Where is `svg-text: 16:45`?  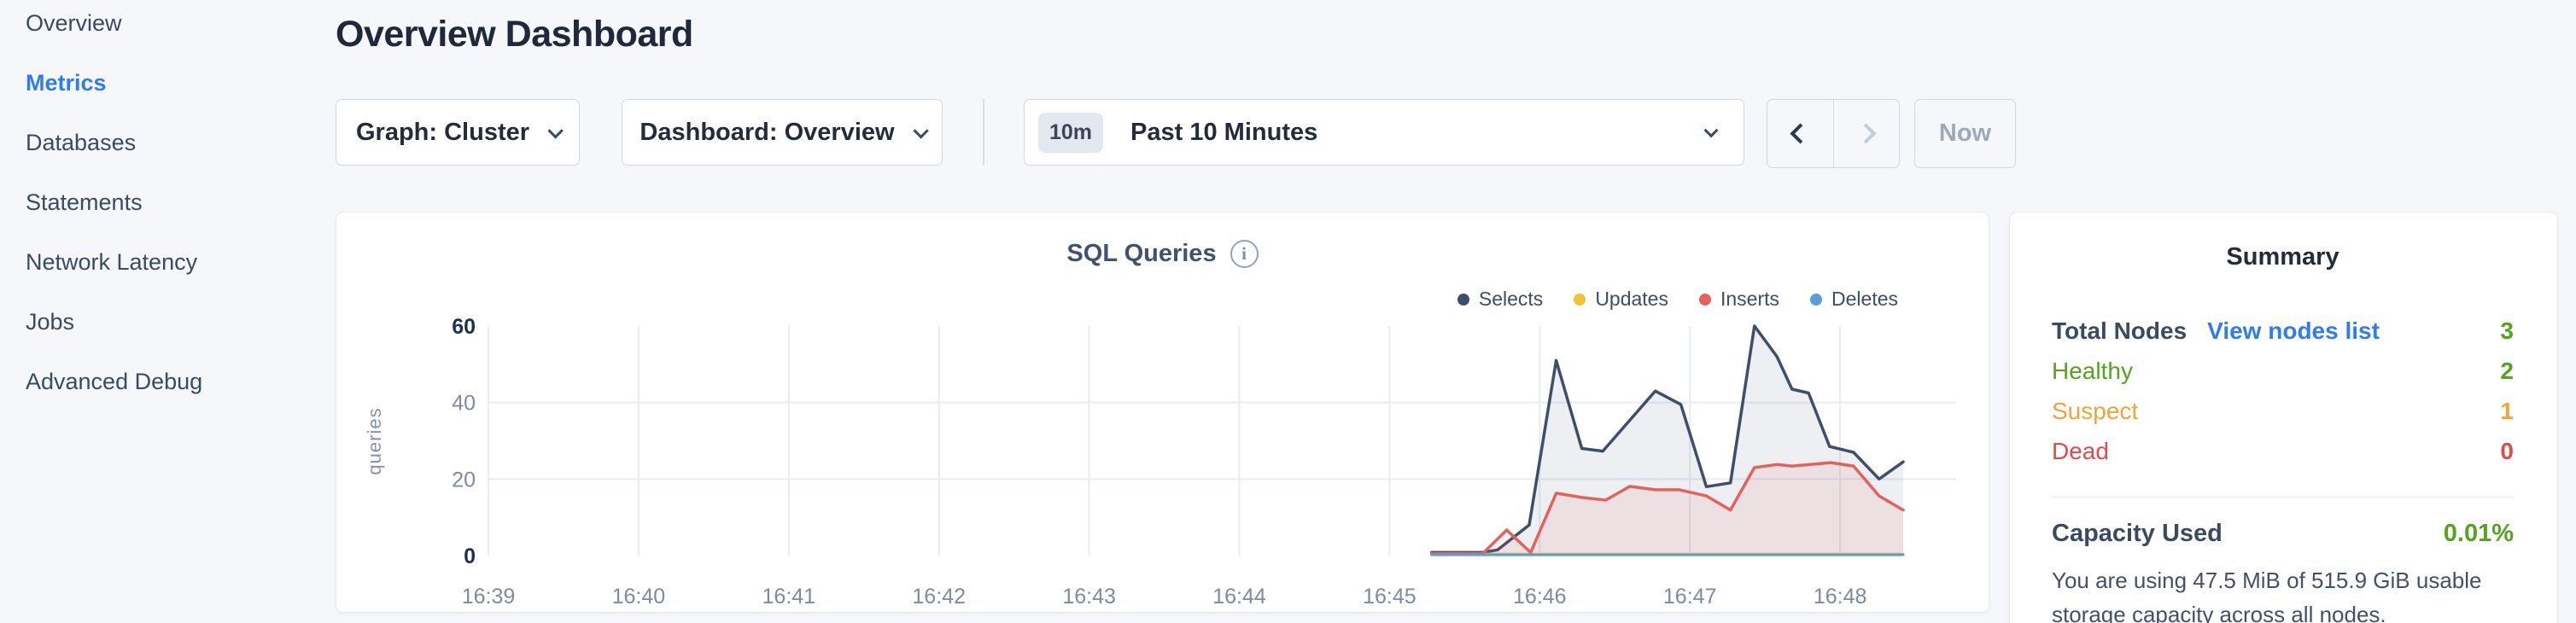
svg-text: 16:45 is located at coordinates (1390, 596).